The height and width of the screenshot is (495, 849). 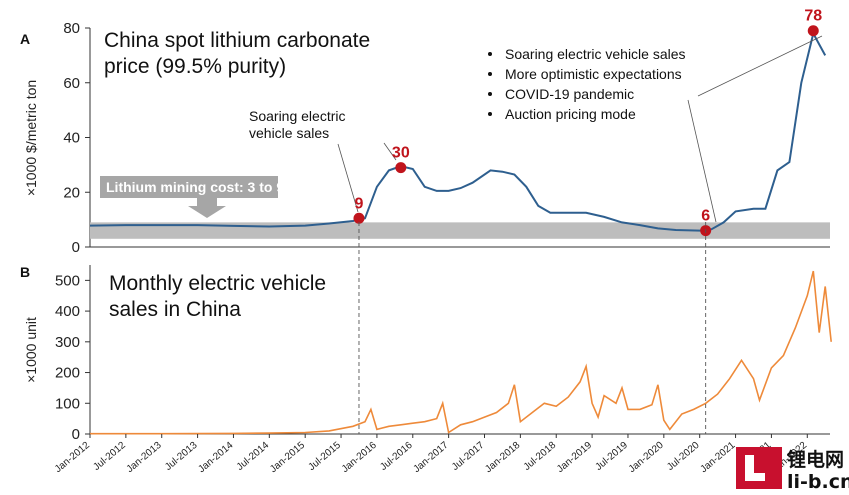 What do you see at coordinates (401, 153) in the screenshot?
I see `highlight-value-label: 30` at bounding box center [401, 153].